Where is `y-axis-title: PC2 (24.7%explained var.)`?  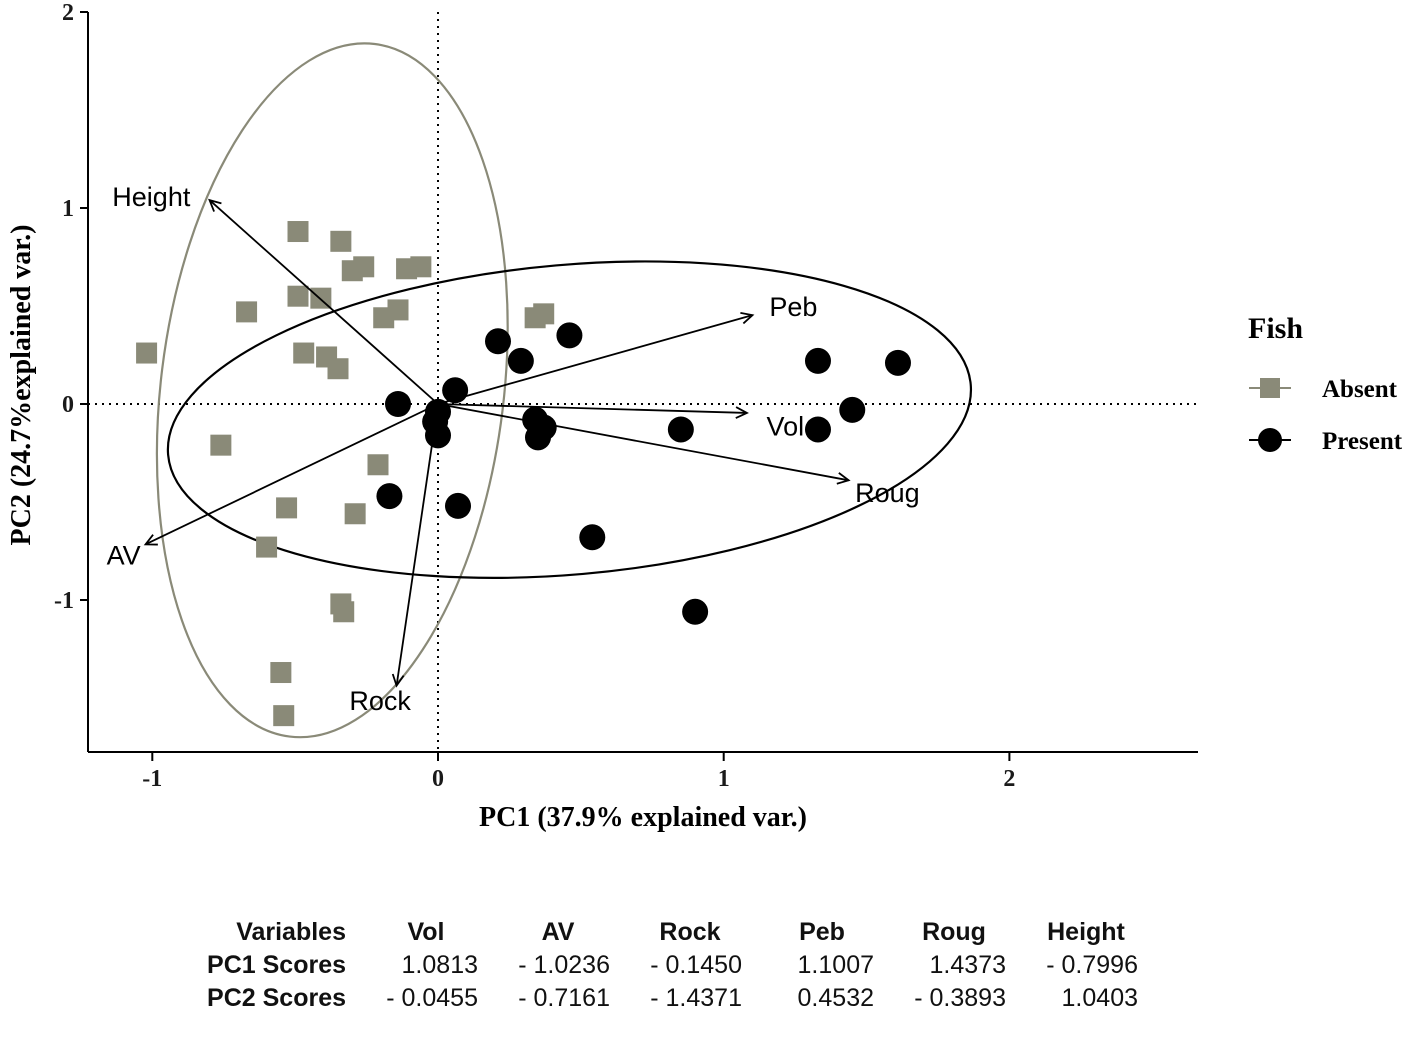 y-axis-title: PC2 (24.7%explained var.) is located at coordinates (21, 385).